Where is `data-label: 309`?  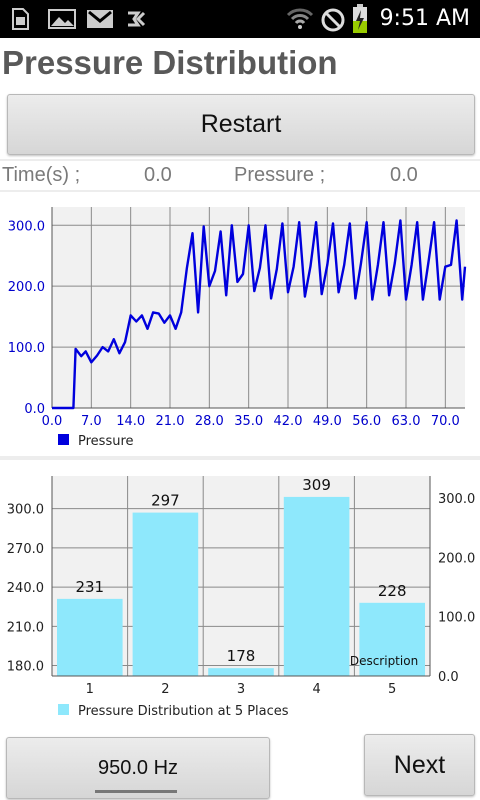 data-label: 309 is located at coordinates (316, 485).